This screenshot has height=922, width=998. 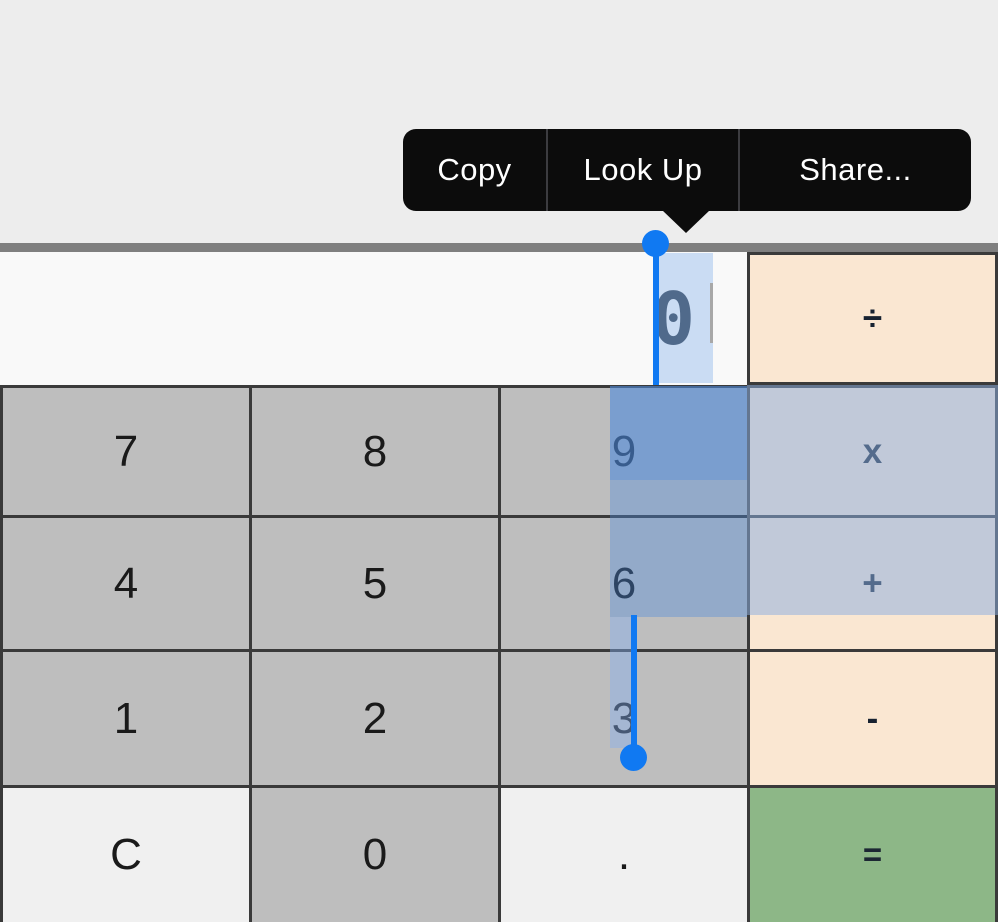 I want to click on key-6: 6, so click(x=624, y=583).